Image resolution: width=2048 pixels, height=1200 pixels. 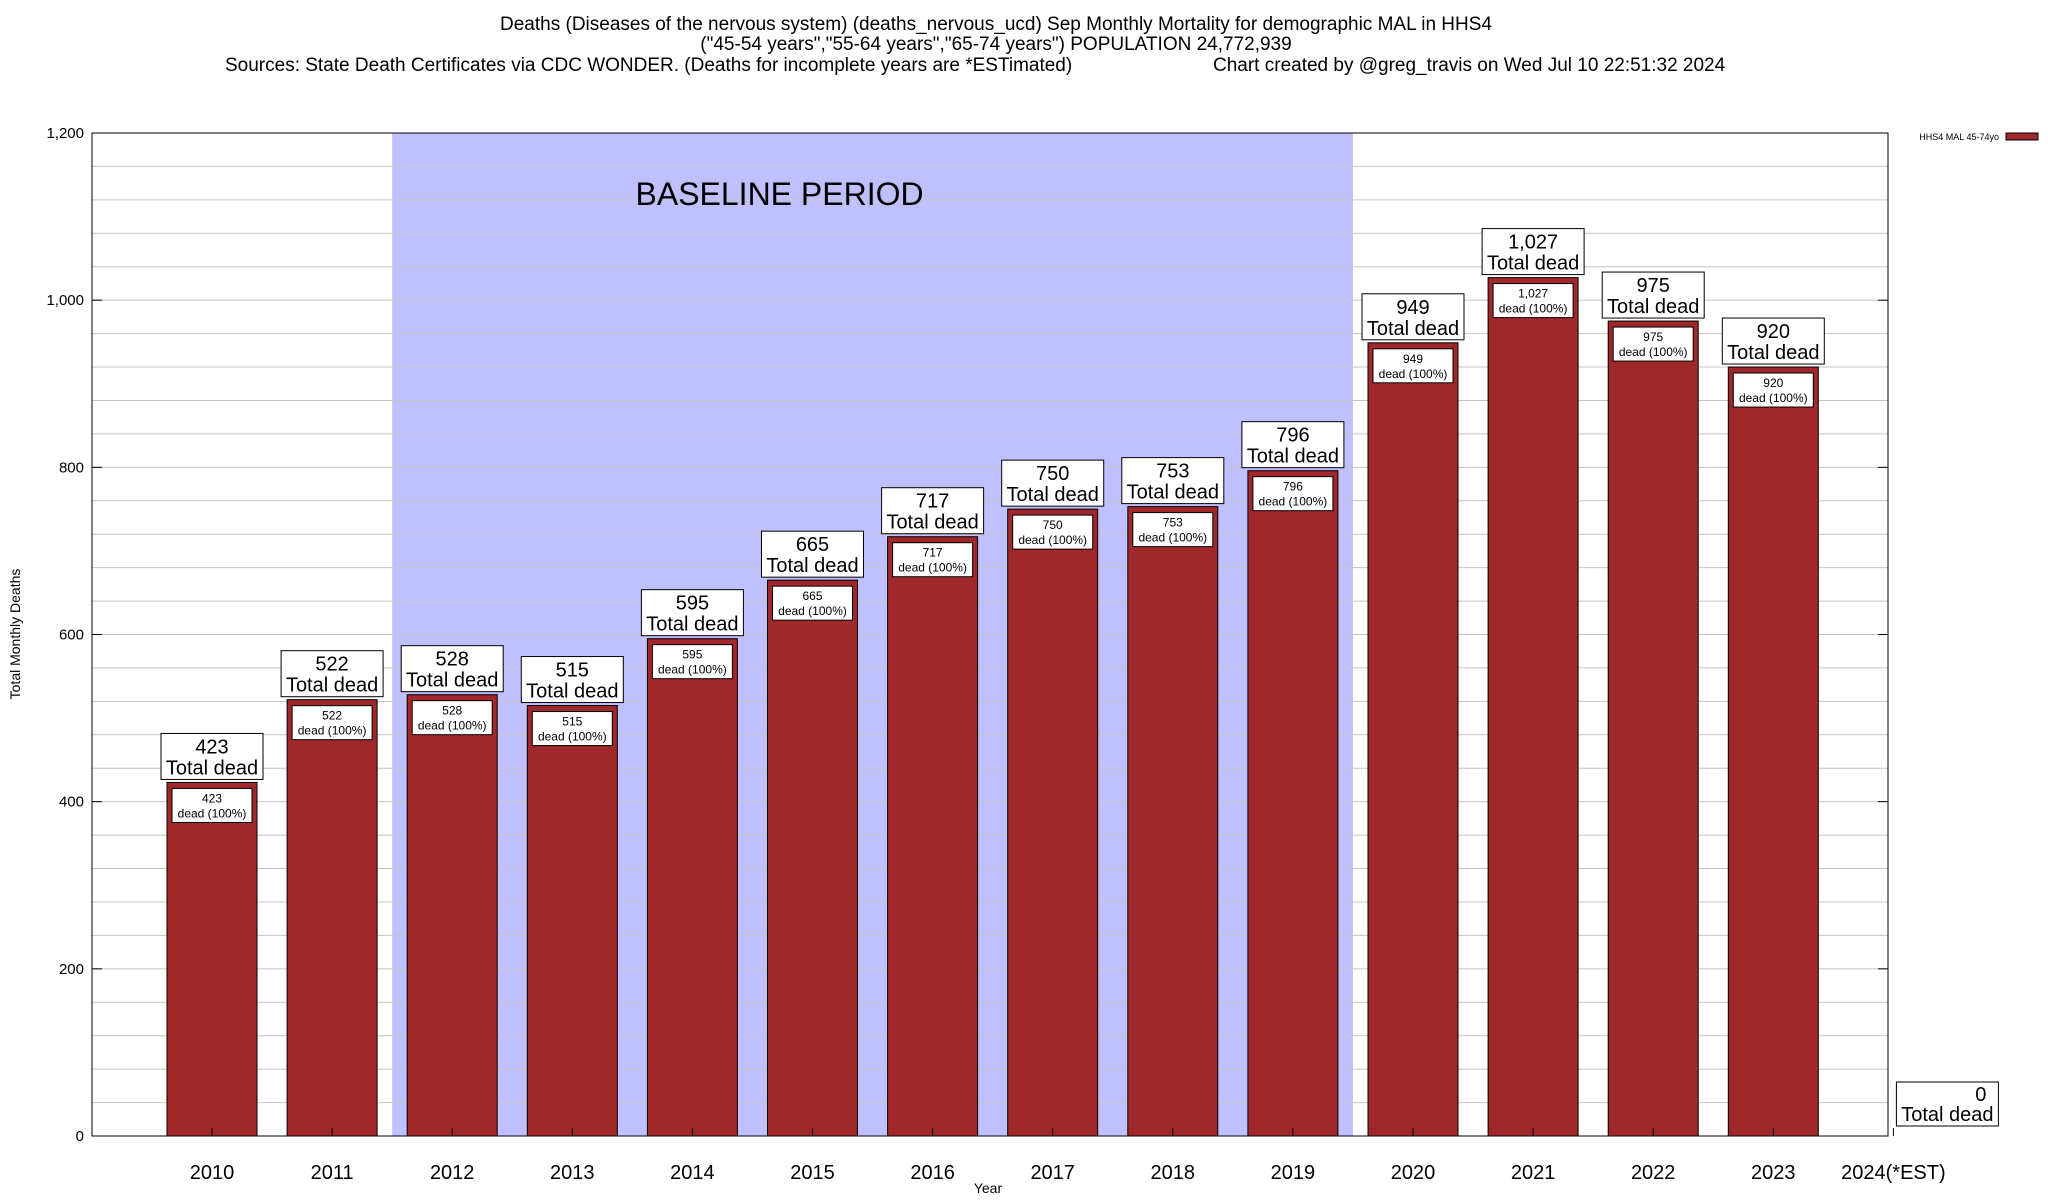 I want to click on inner-value-label: 1,027, so click(x=1533, y=294).